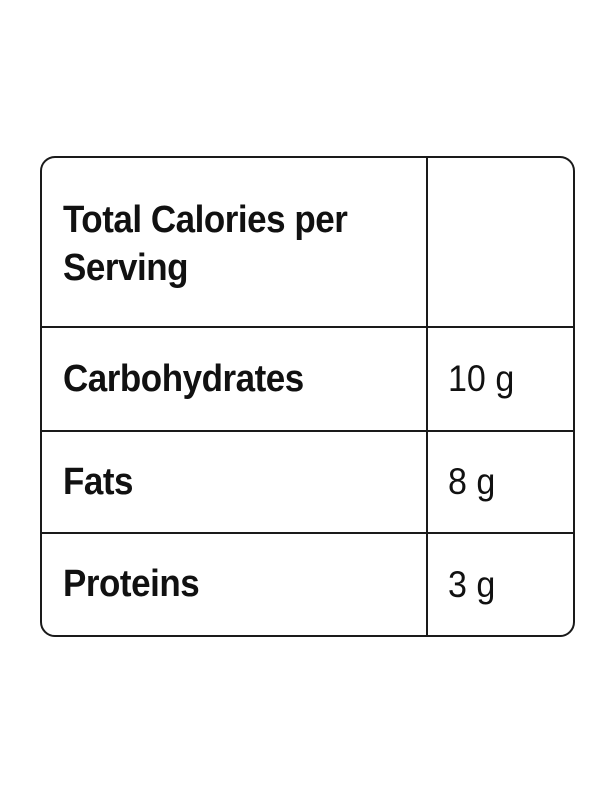 Image resolution: width=612 pixels, height=792 pixels. I want to click on row-value-cell-carbohydrates: 10 g, so click(500, 380).